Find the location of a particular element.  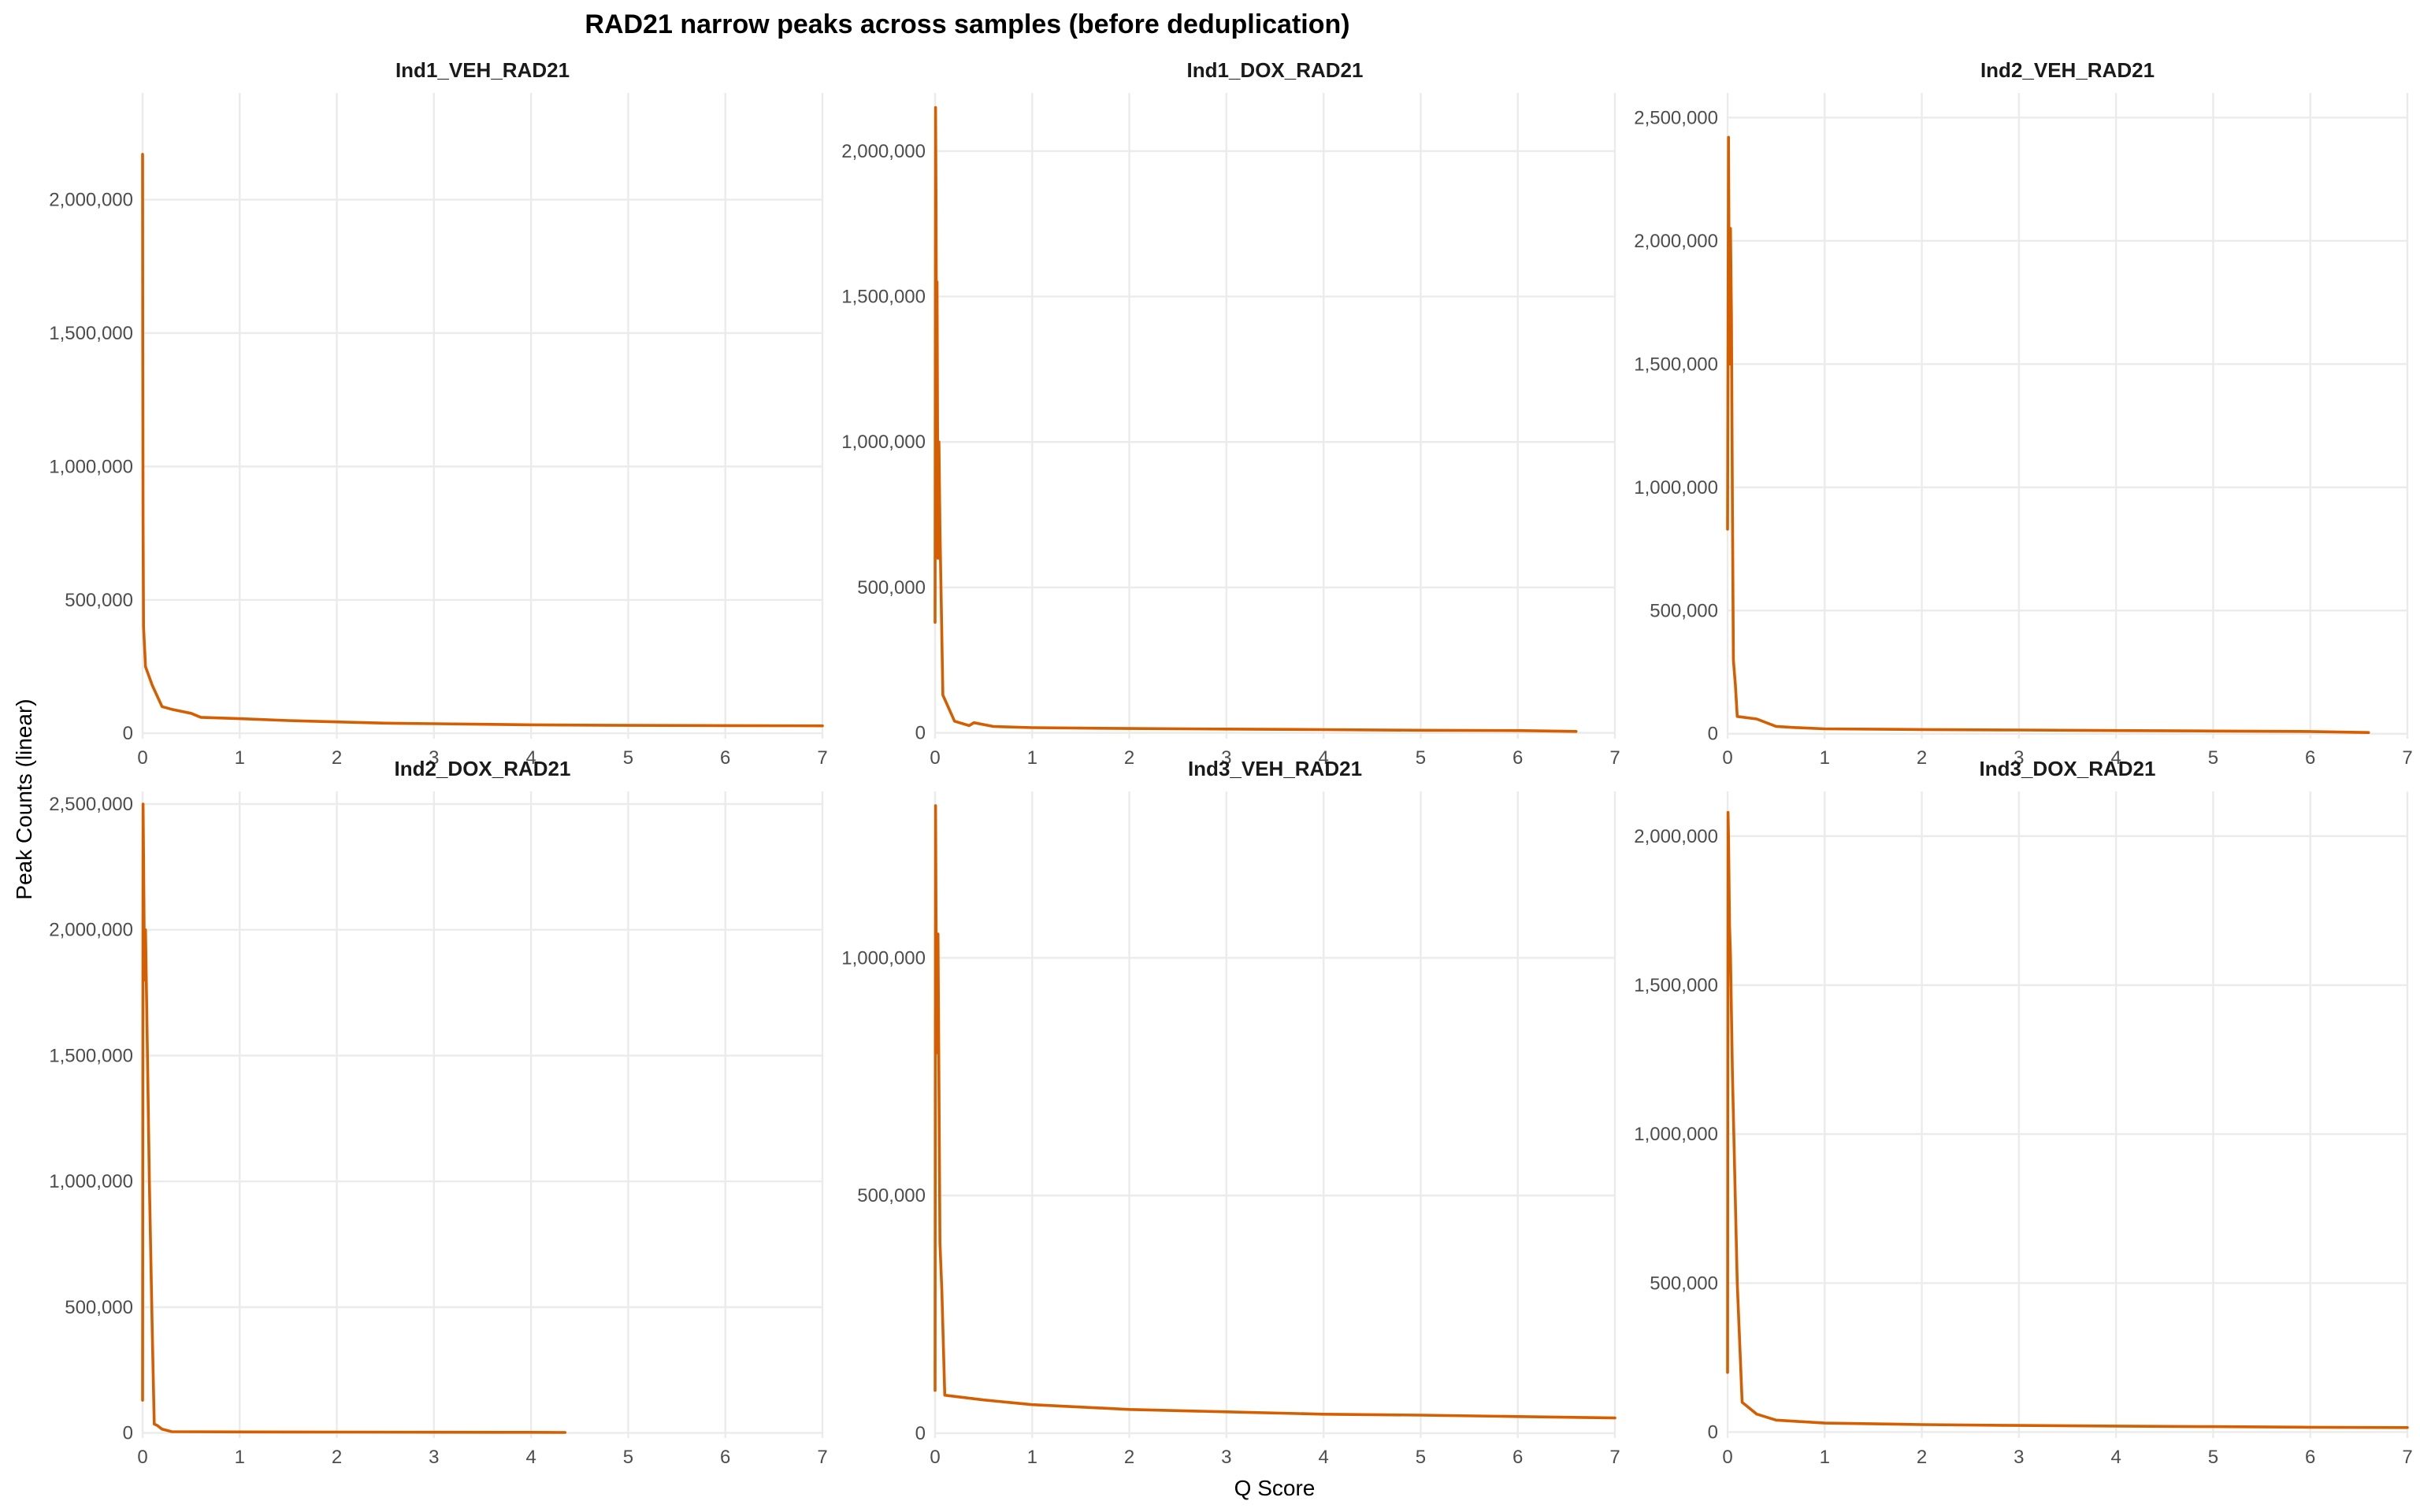

facet-title: Ind3_VEH_RAD21 is located at coordinates (1275, 768).